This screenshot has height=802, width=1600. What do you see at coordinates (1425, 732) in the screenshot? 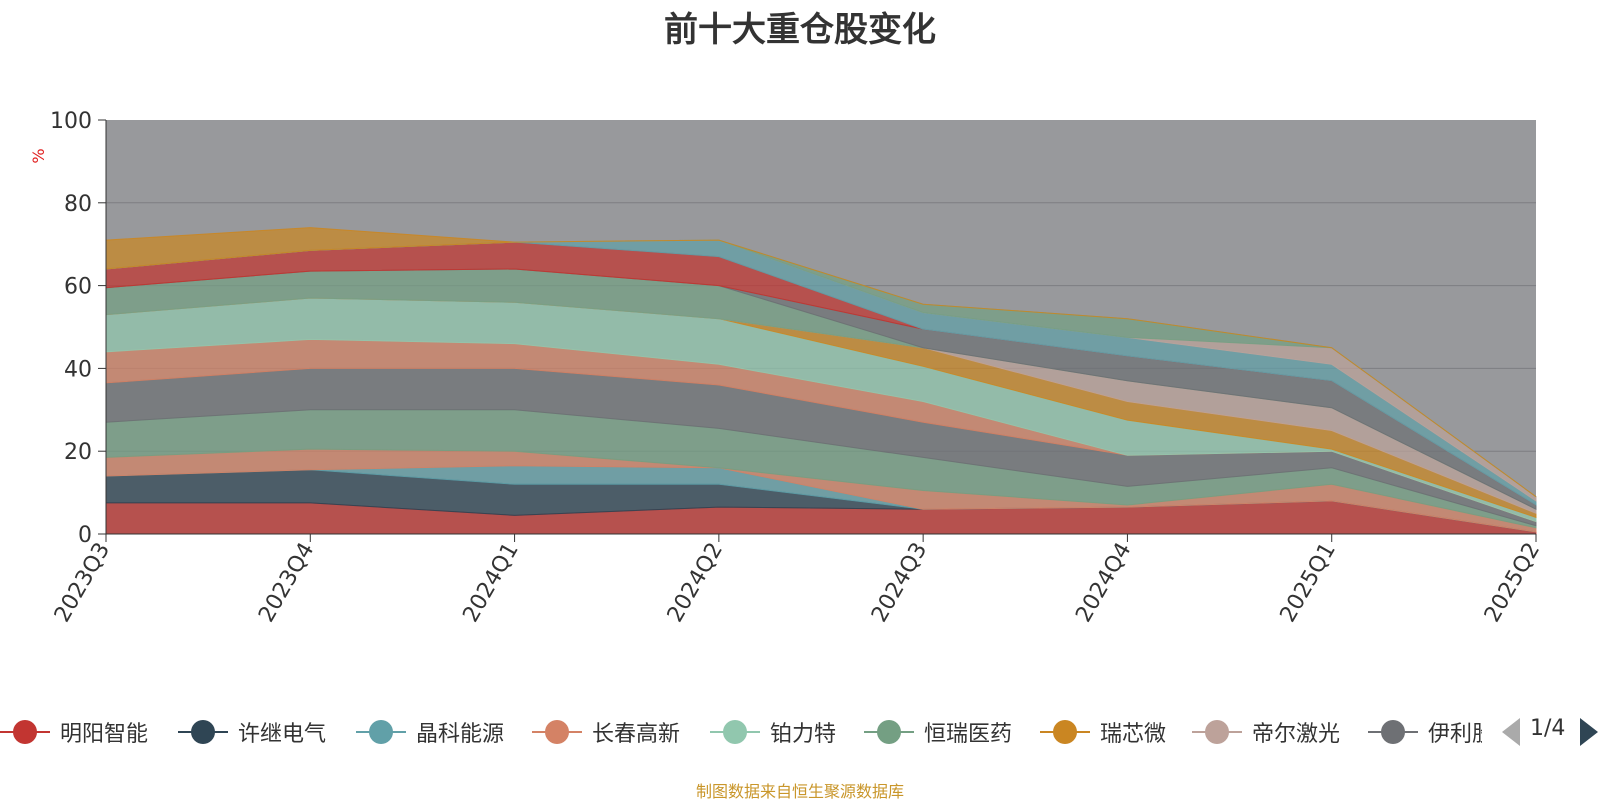
I see `legend-item: 伊利股份` at bounding box center [1425, 732].